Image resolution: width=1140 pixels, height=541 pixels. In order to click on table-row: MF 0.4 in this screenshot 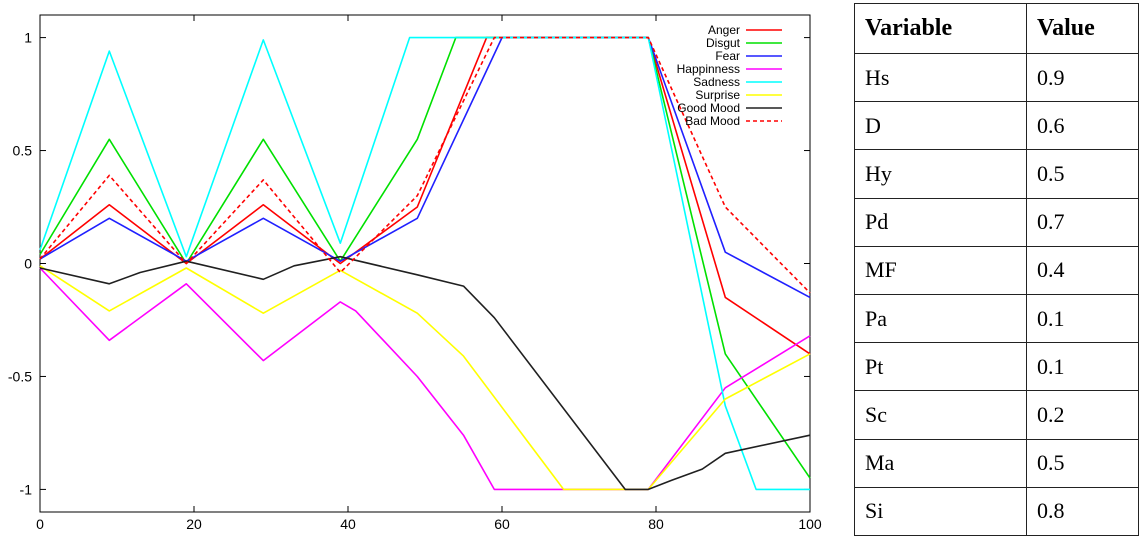, I will do `click(996, 270)`.